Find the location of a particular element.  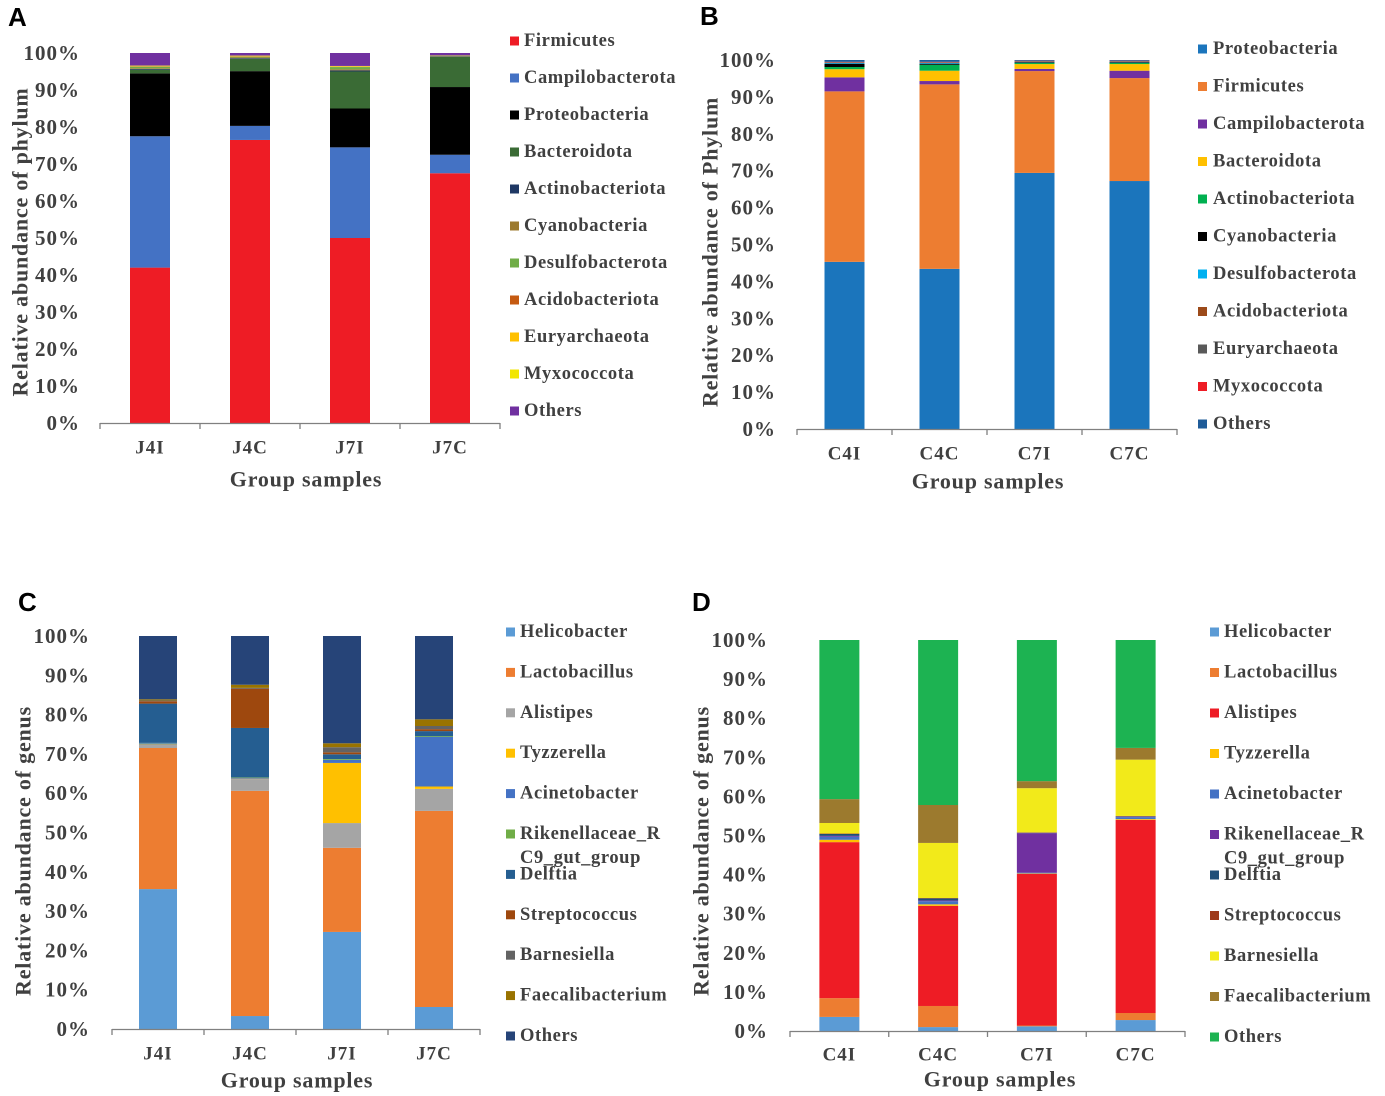

legend-item-actinobacteriota: Actinobacteriota is located at coordinates (1276, 199).